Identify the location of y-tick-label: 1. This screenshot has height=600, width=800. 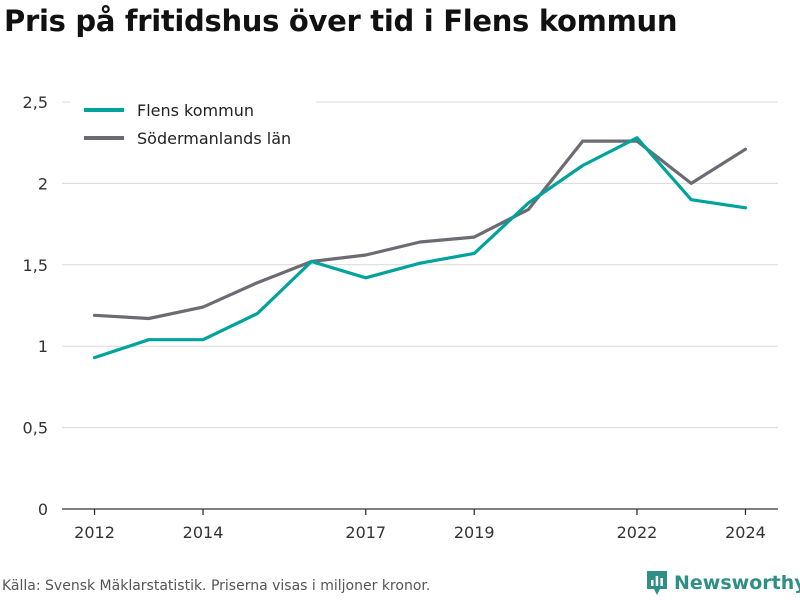
(43, 346).